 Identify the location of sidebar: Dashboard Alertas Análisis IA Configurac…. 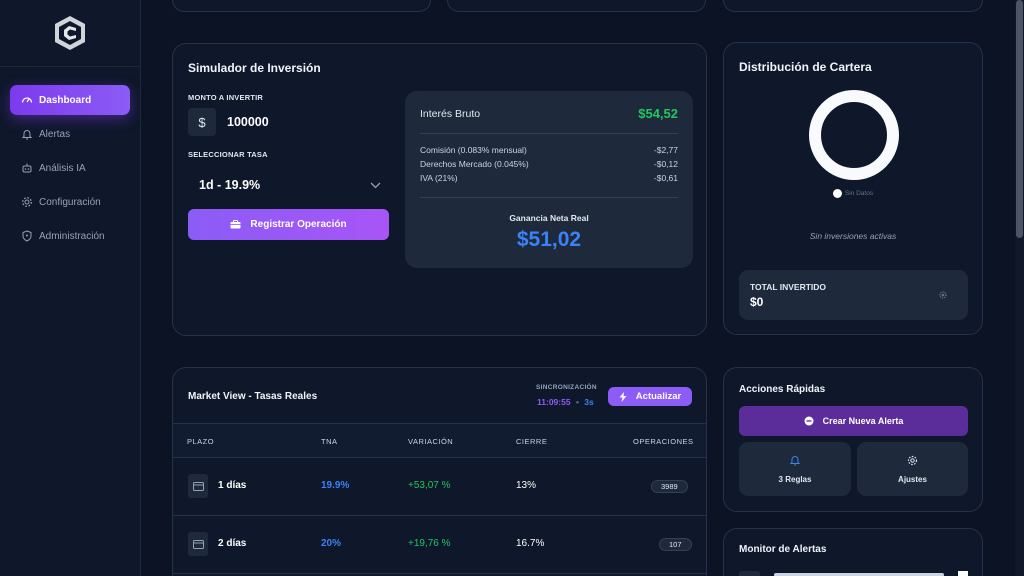
(70, 288).